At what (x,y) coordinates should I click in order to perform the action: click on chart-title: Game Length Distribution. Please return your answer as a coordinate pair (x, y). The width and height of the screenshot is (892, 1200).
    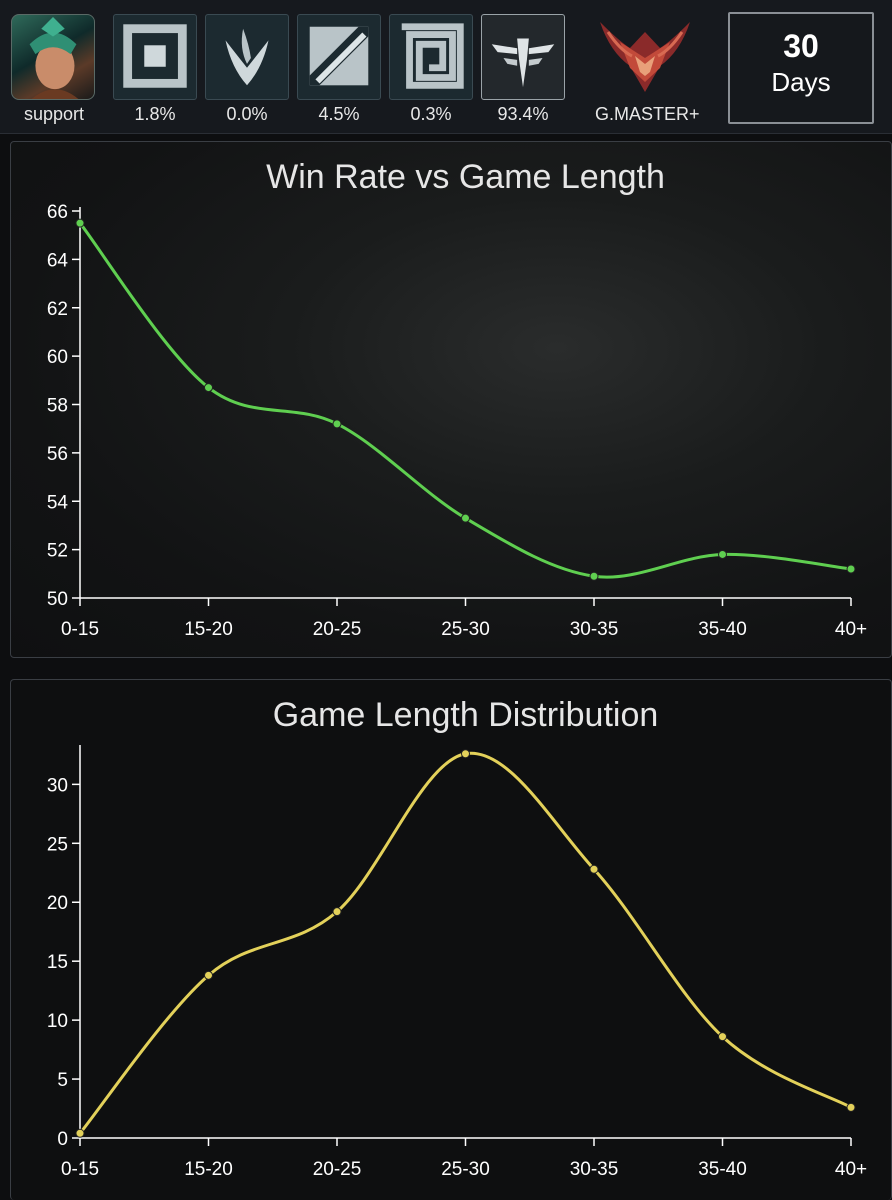
    Looking at the image, I should click on (466, 715).